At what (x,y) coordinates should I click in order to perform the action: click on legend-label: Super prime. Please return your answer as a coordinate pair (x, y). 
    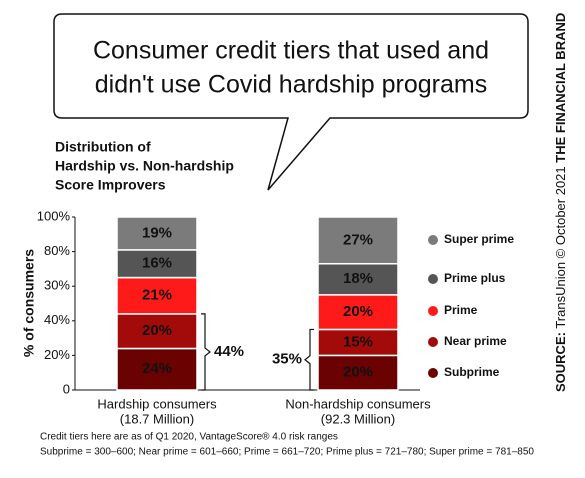
    Looking at the image, I should click on (479, 239).